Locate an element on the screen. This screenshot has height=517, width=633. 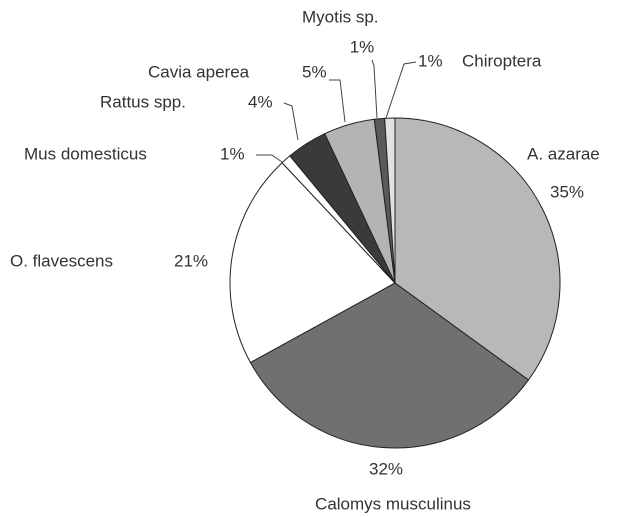
value-label: 5% is located at coordinates (314, 71).